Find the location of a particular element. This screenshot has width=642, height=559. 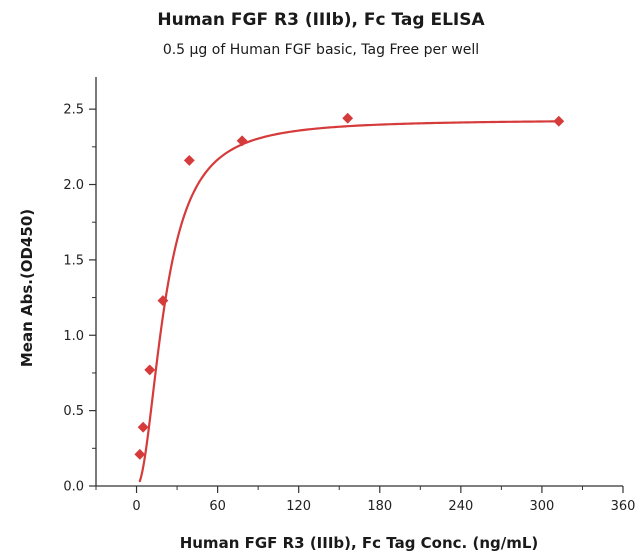

y-tick-label: 2.0 is located at coordinates (73, 185).